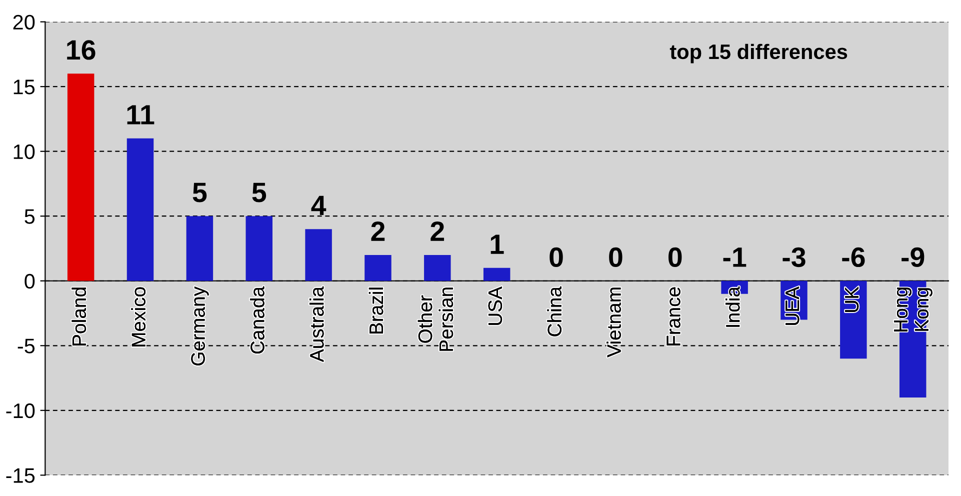  I want to click on x-tick-label: Australia, so click(316, 324).